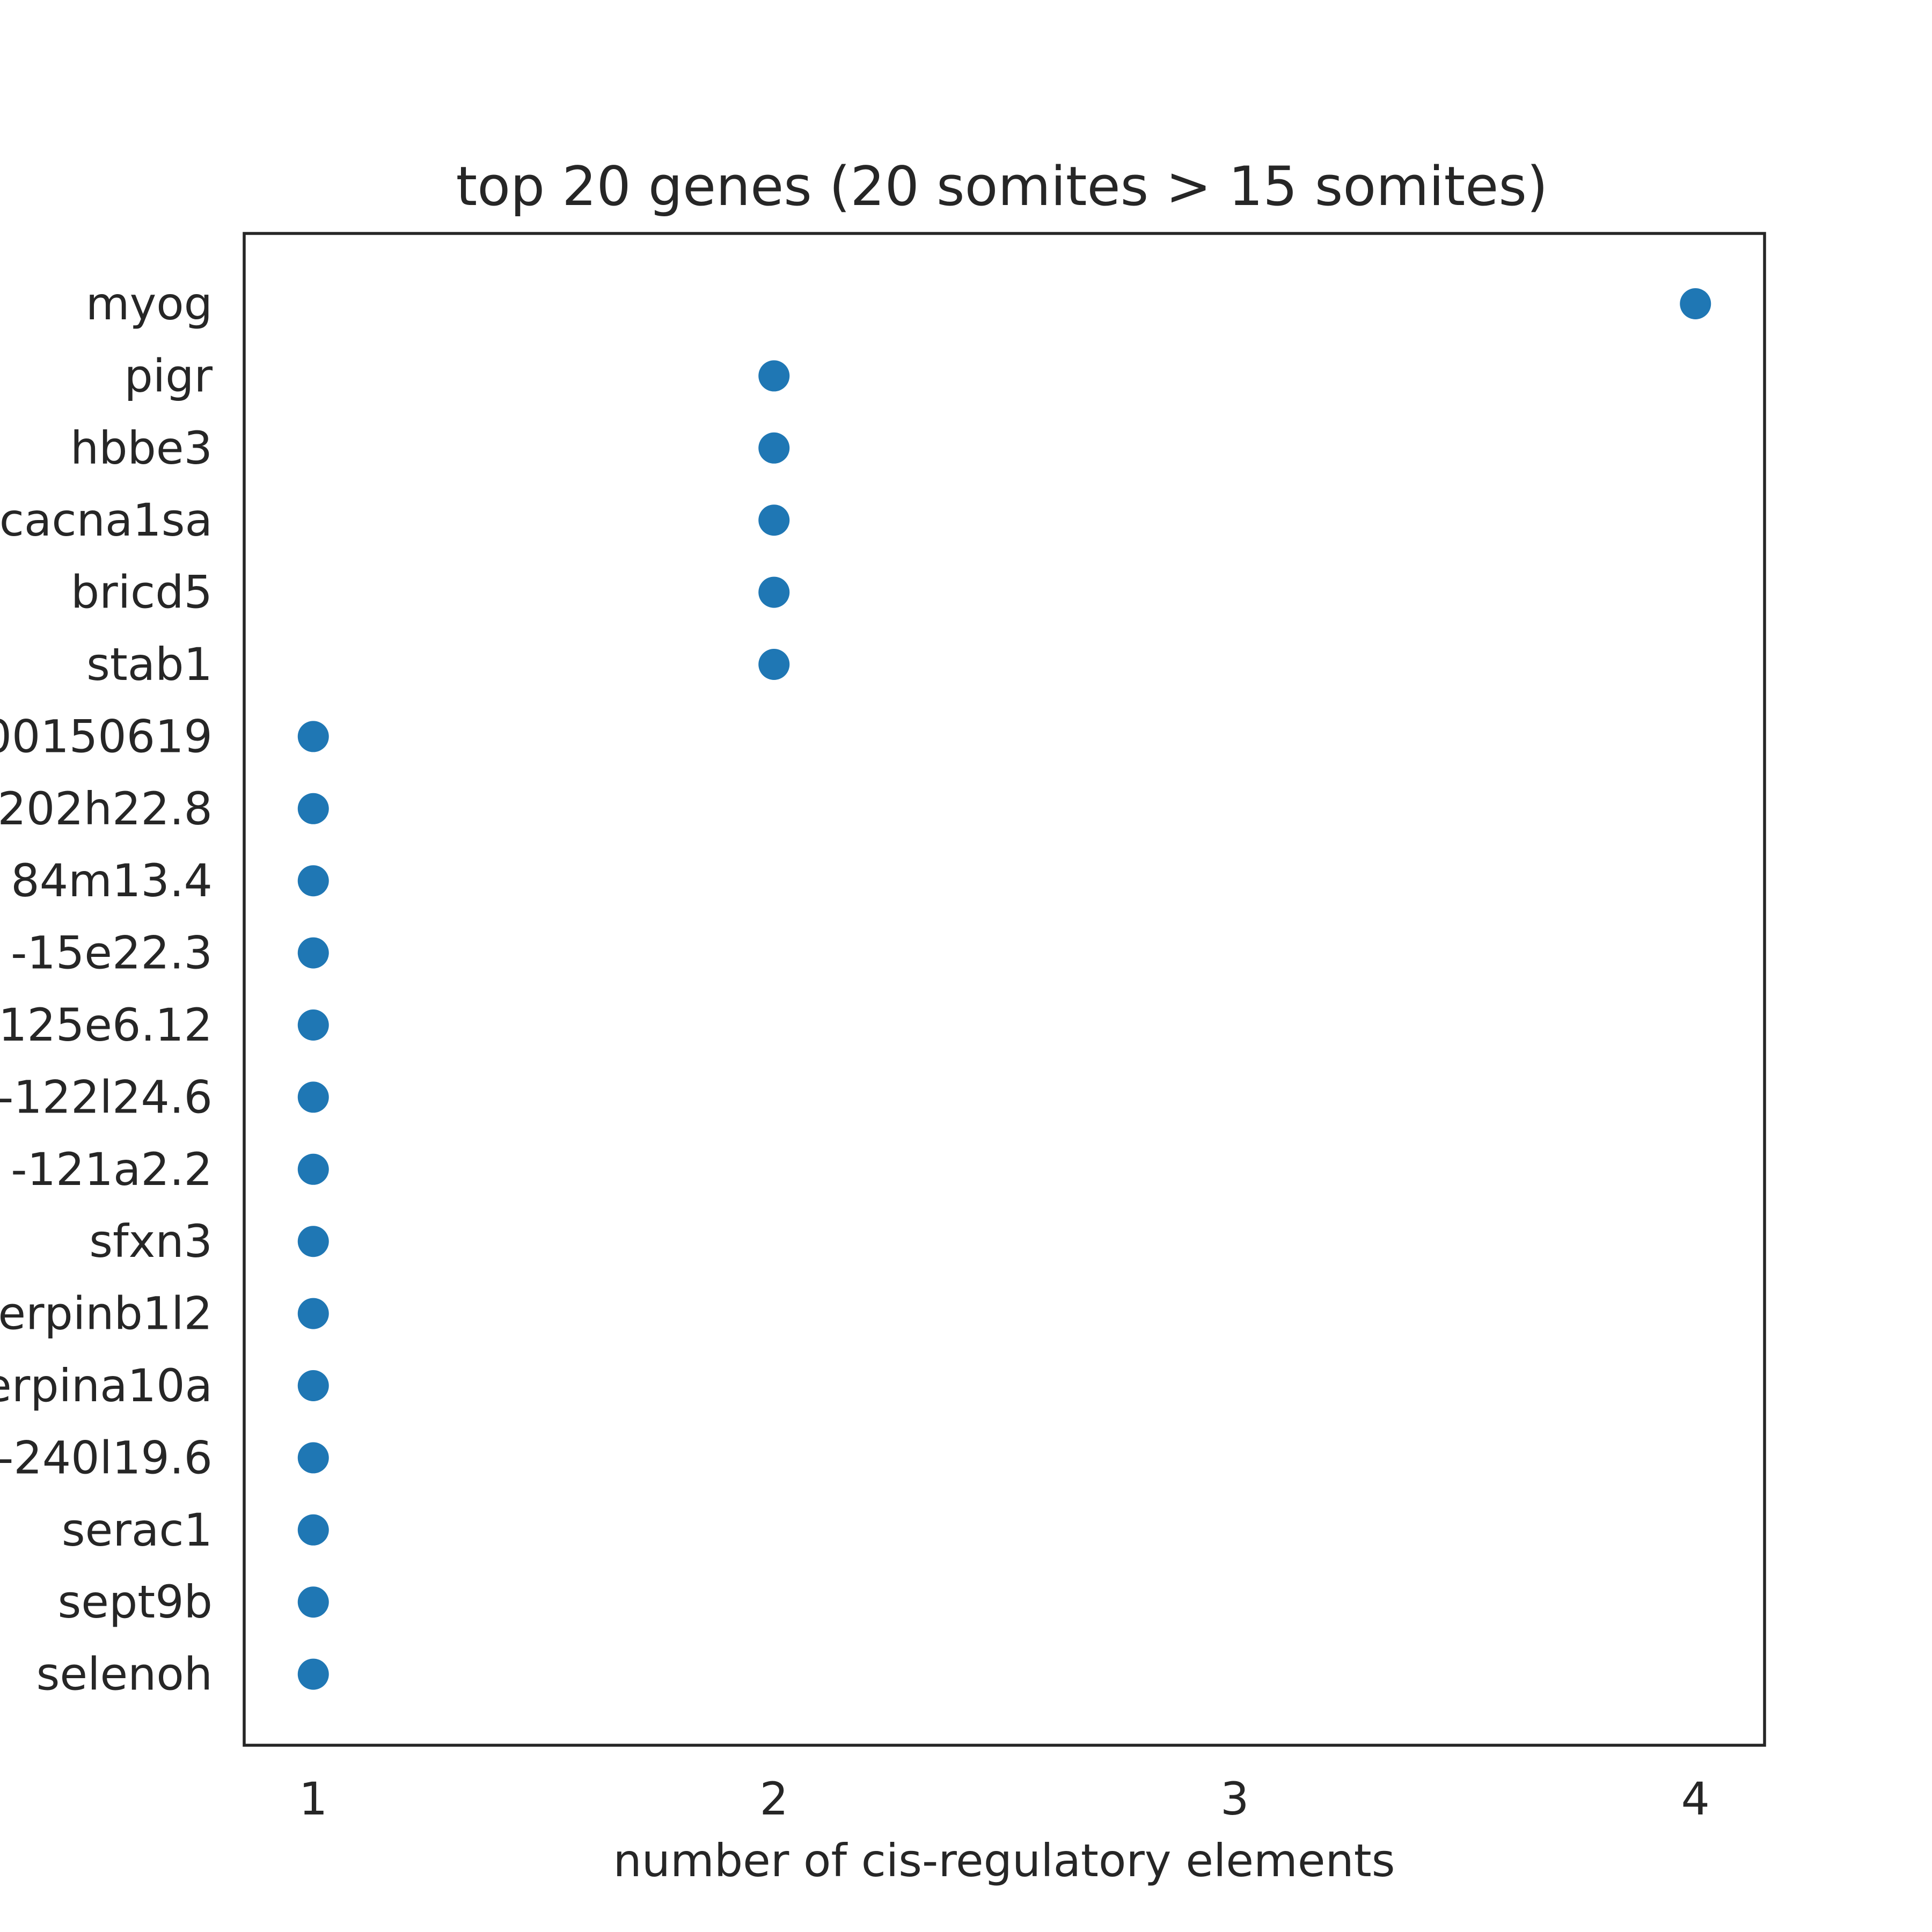  Describe the element at coordinates (106, 808) in the screenshot. I see `y-tick-label: 202h22.8` at that location.